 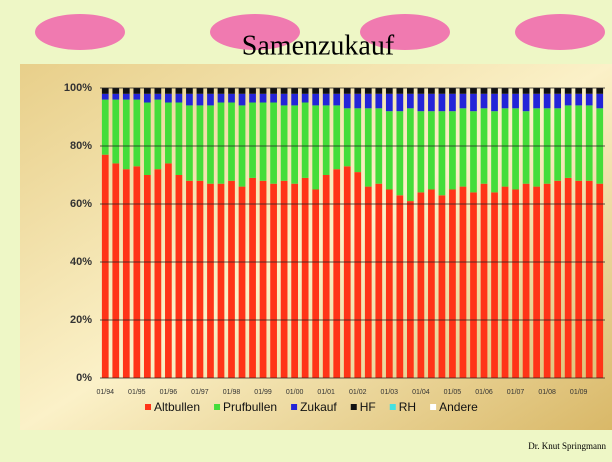 I want to click on legend-label: Andere, so click(x=458, y=407).